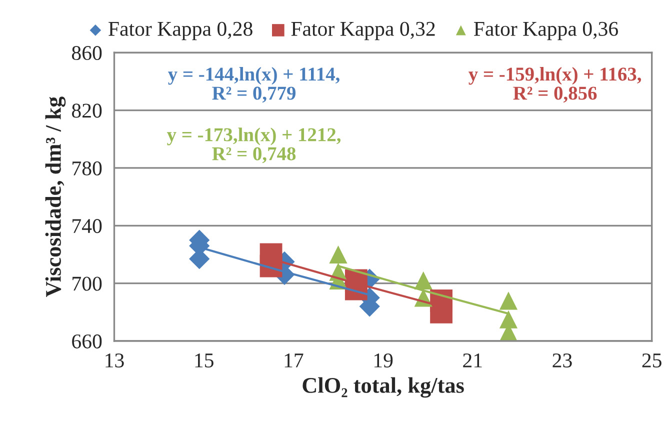 Image resolution: width=672 pixels, height=421 pixels. What do you see at coordinates (472, 360) in the screenshot?
I see `x-tick-label: 21` at bounding box center [472, 360].